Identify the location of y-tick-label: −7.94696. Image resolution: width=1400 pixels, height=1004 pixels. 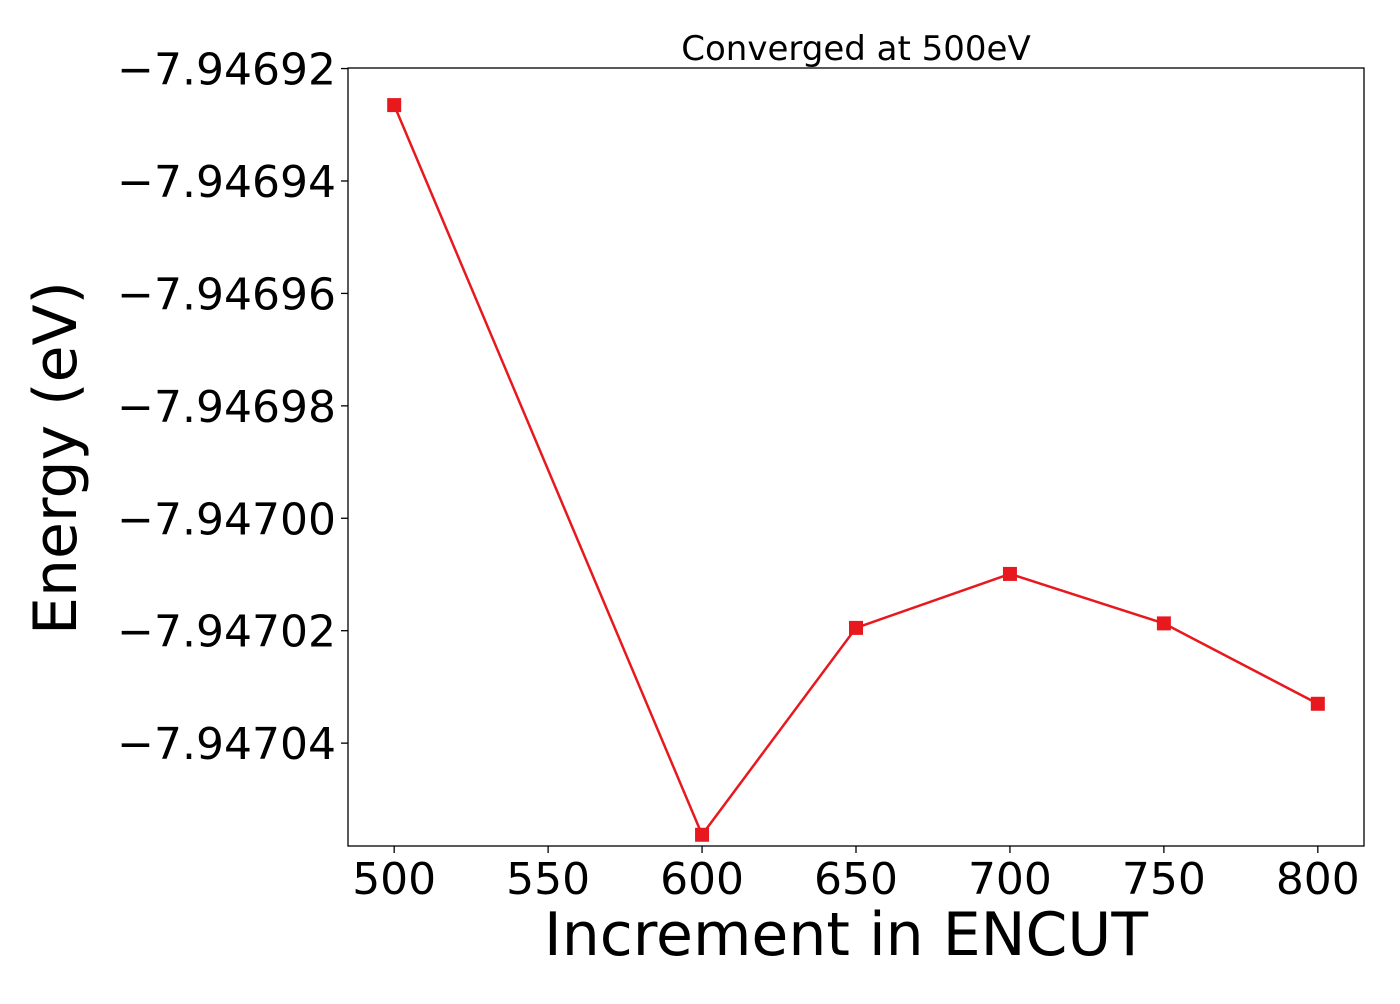
(226, 294).